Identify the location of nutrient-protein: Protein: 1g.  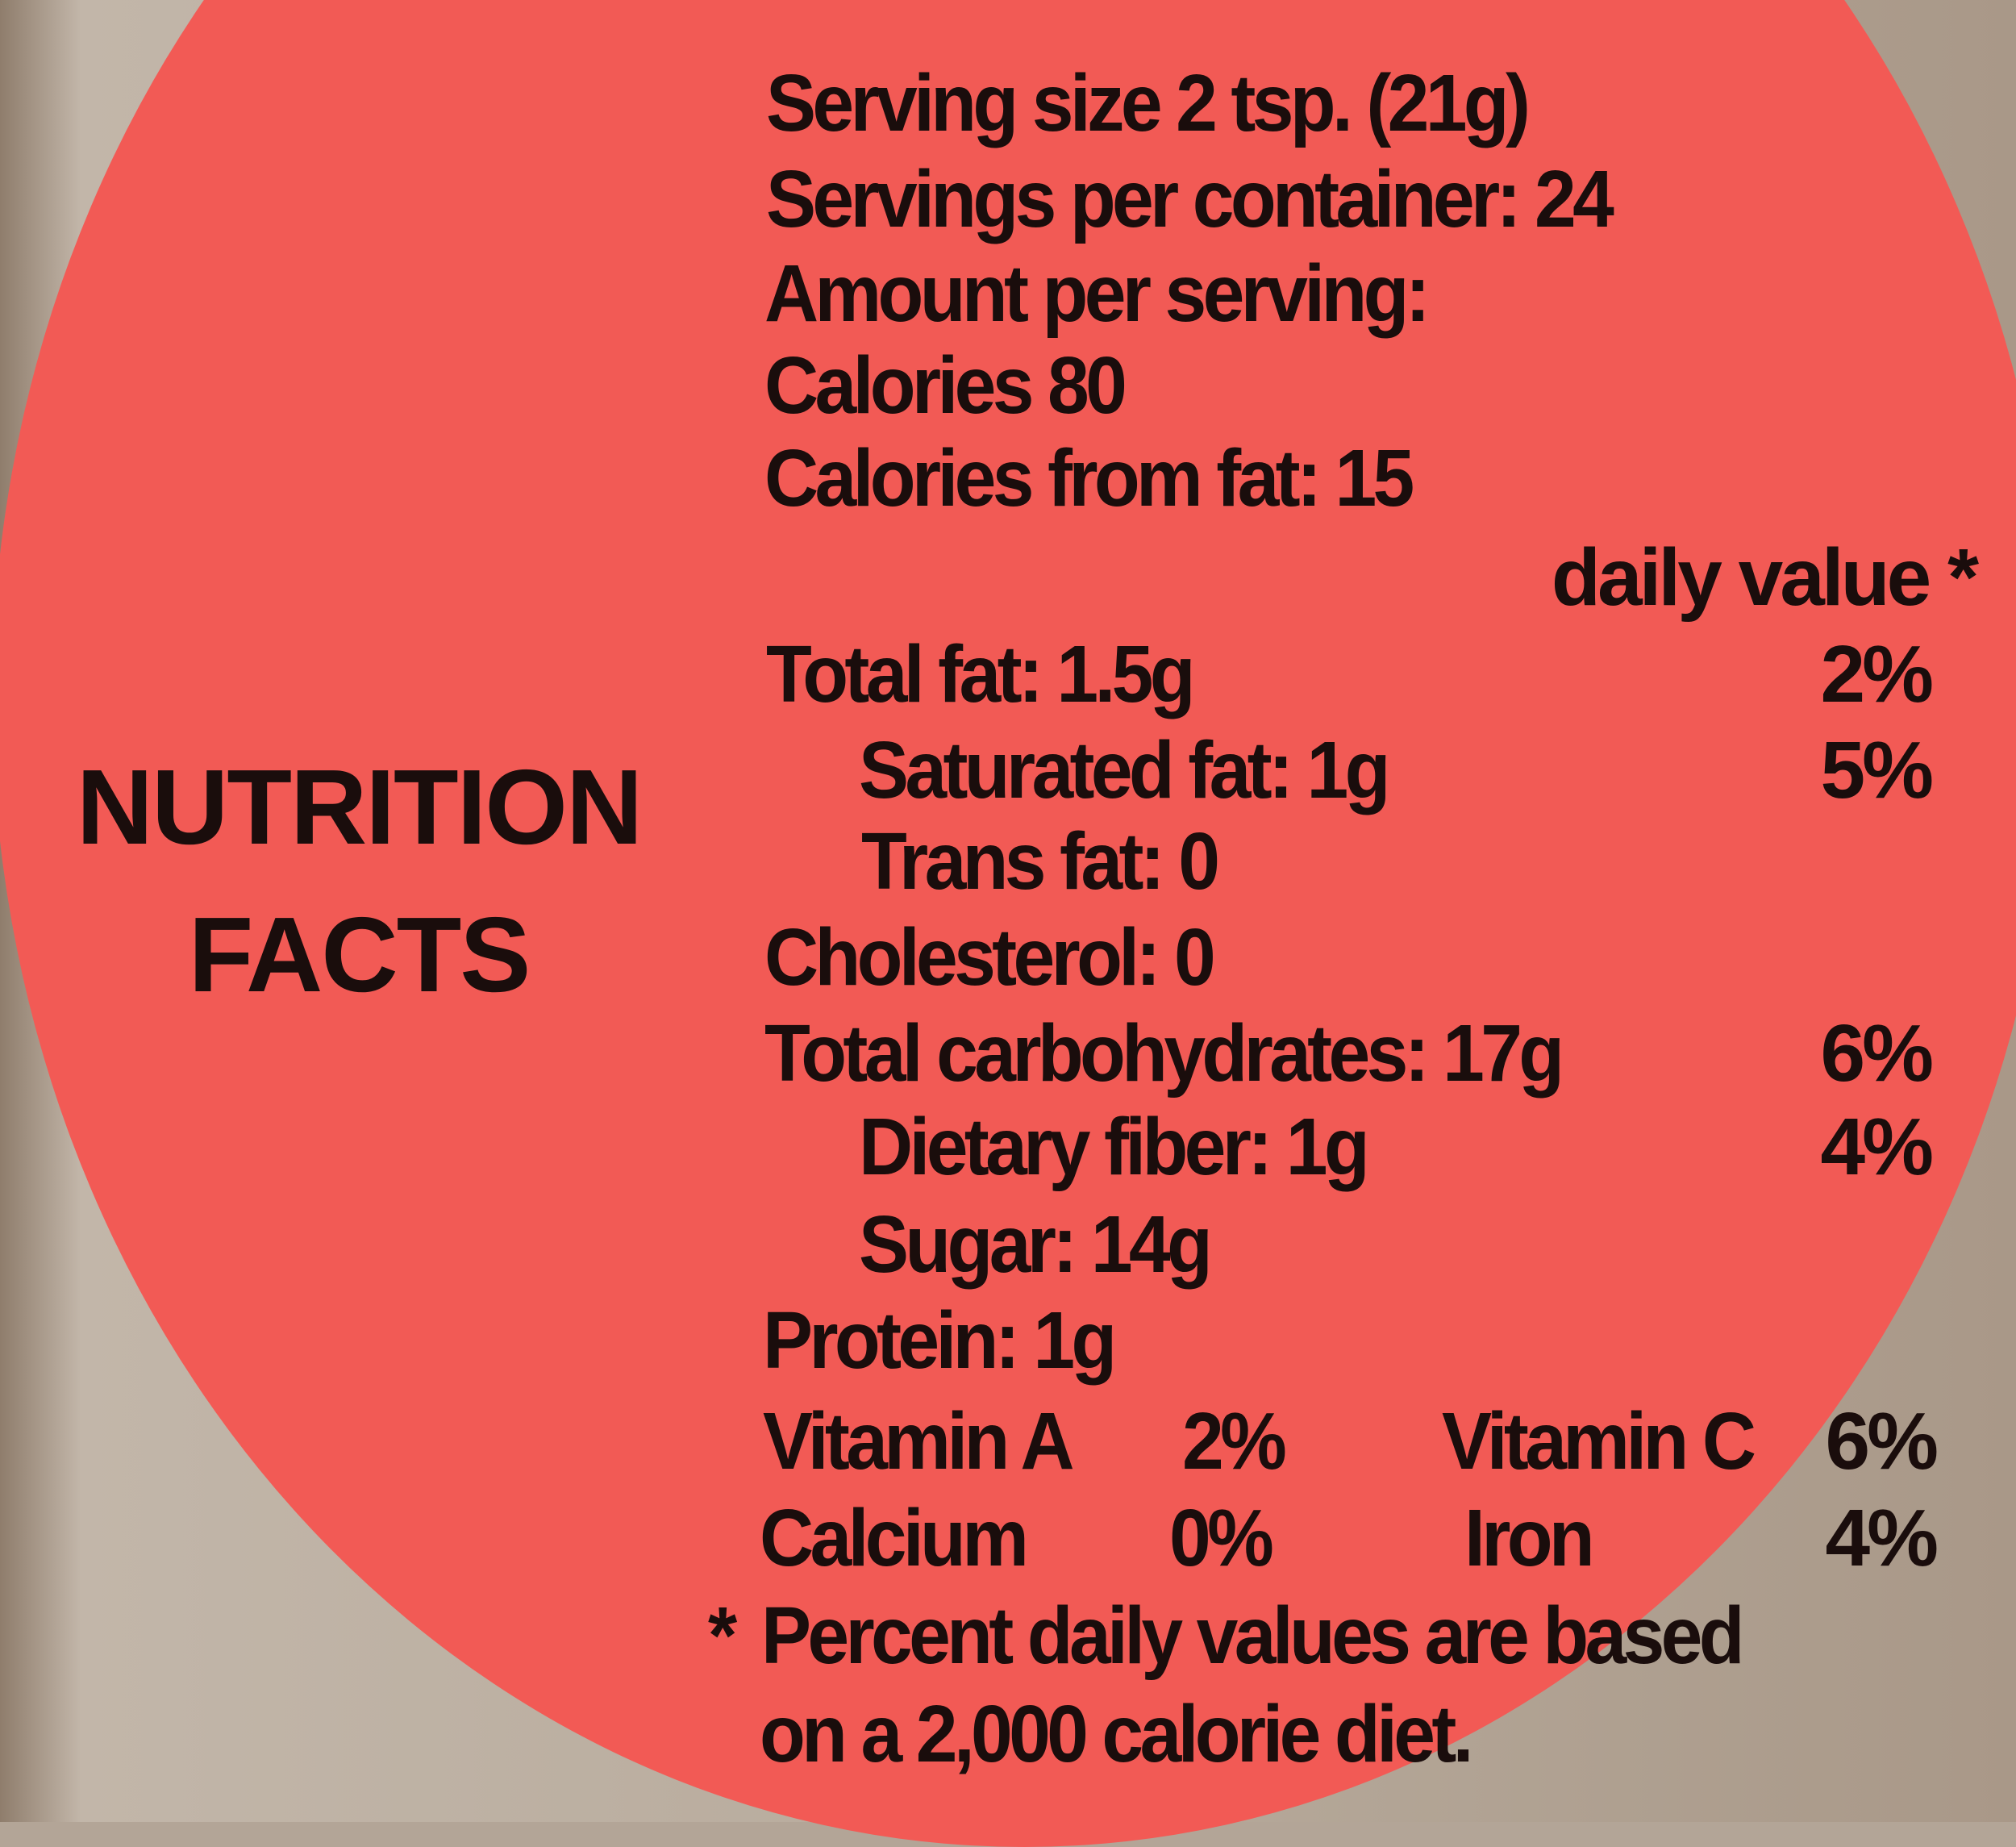
(940, 1340).